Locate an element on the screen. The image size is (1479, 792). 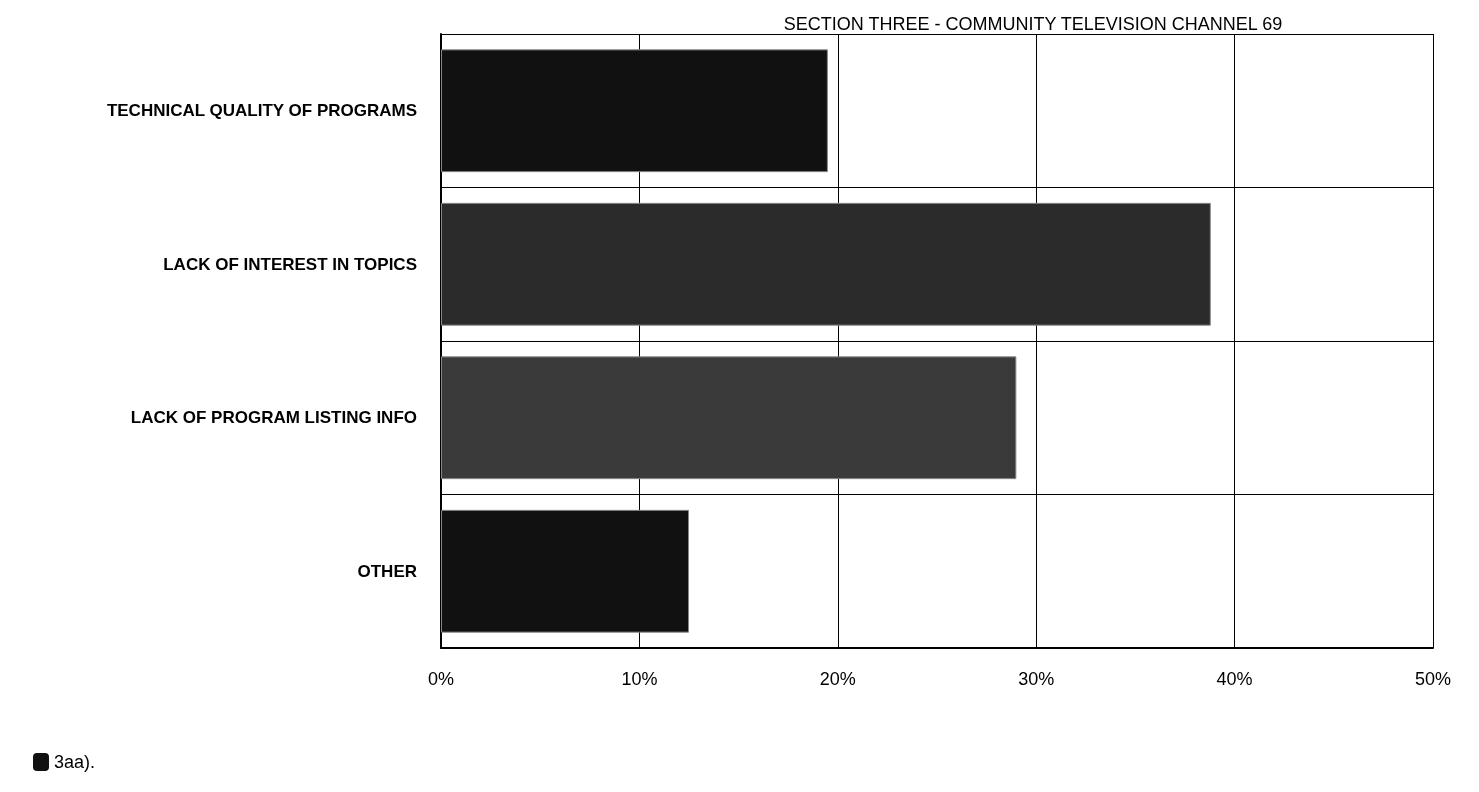
x-tick-label: 40% is located at coordinates (1234, 679).